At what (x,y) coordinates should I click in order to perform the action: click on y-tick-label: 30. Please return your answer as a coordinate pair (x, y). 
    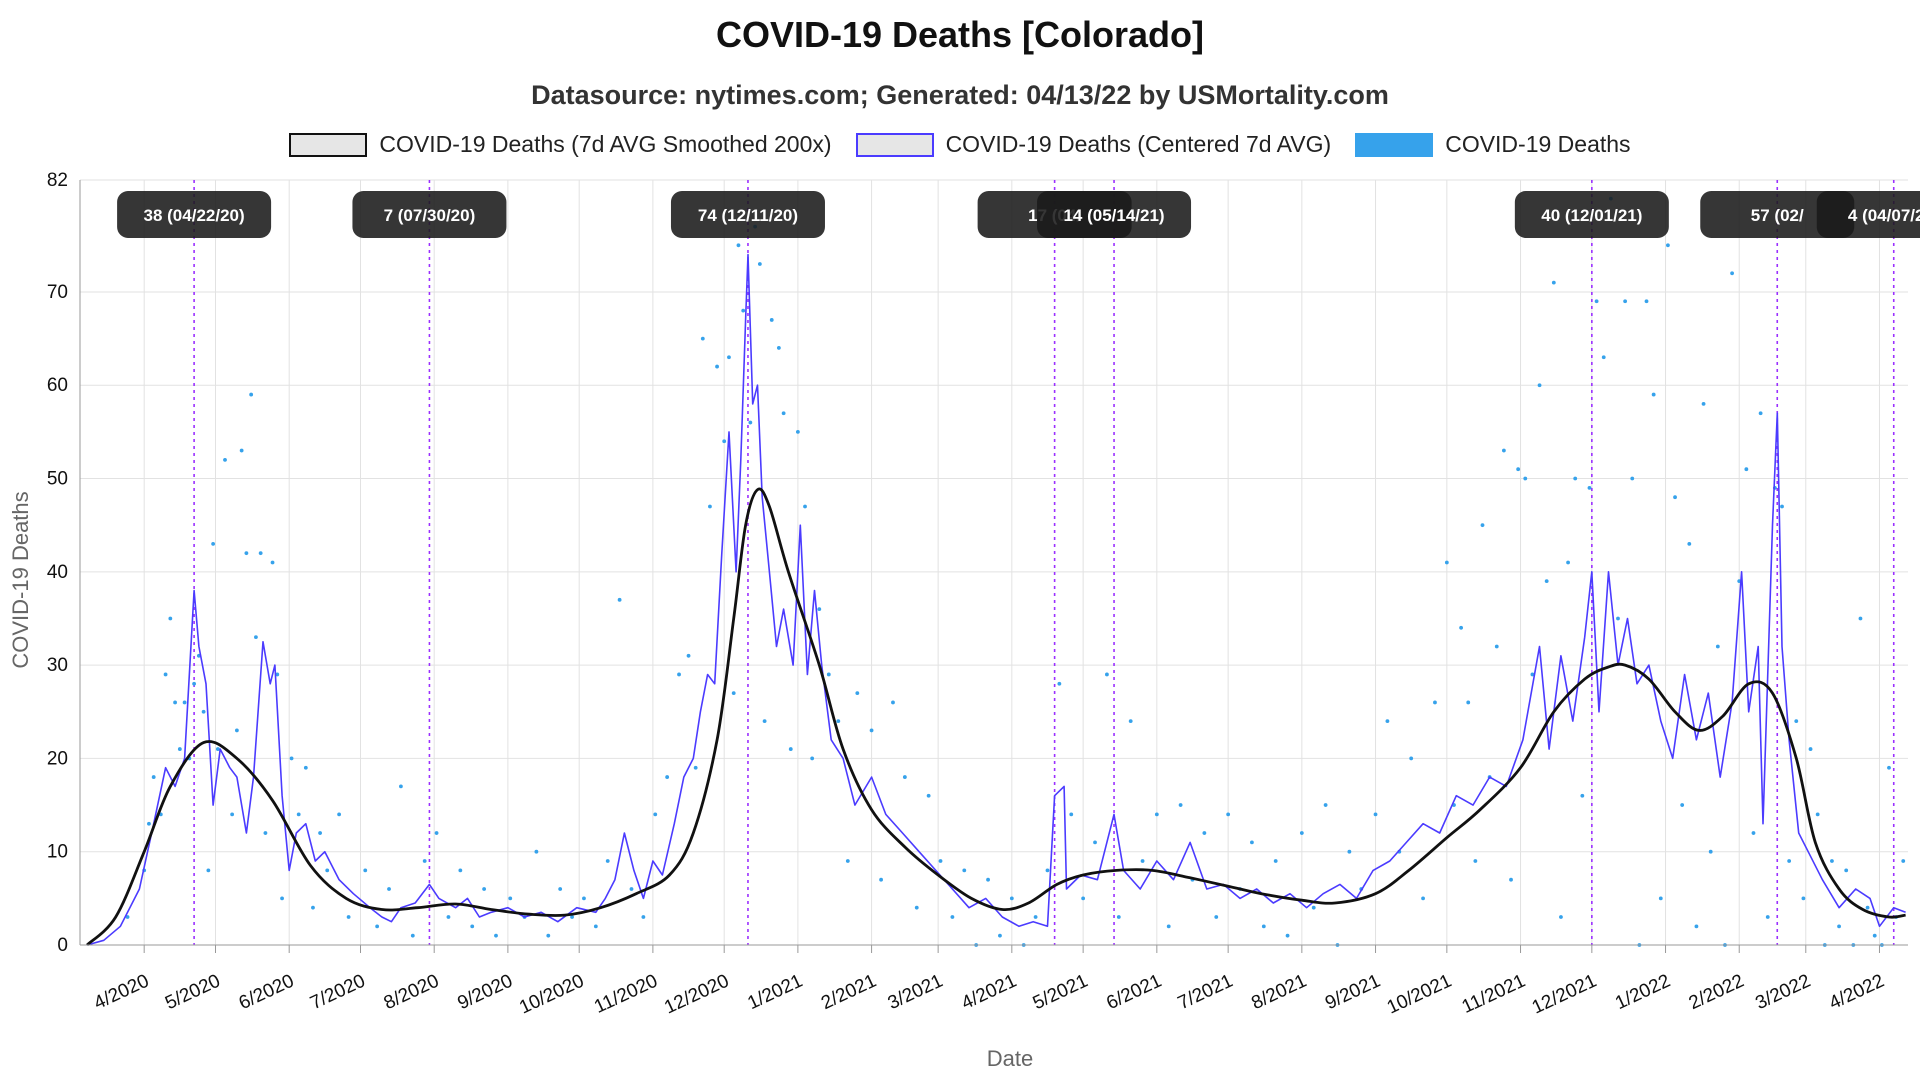
    Looking at the image, I should click on (57, 665).